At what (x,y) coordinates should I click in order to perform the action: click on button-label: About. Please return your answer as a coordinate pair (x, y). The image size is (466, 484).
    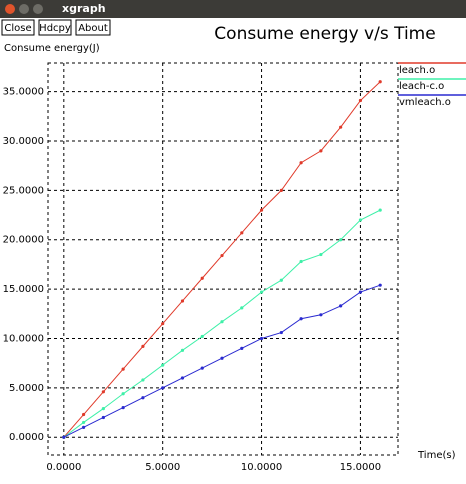
    Looking at the image, I should click on (93, 28).